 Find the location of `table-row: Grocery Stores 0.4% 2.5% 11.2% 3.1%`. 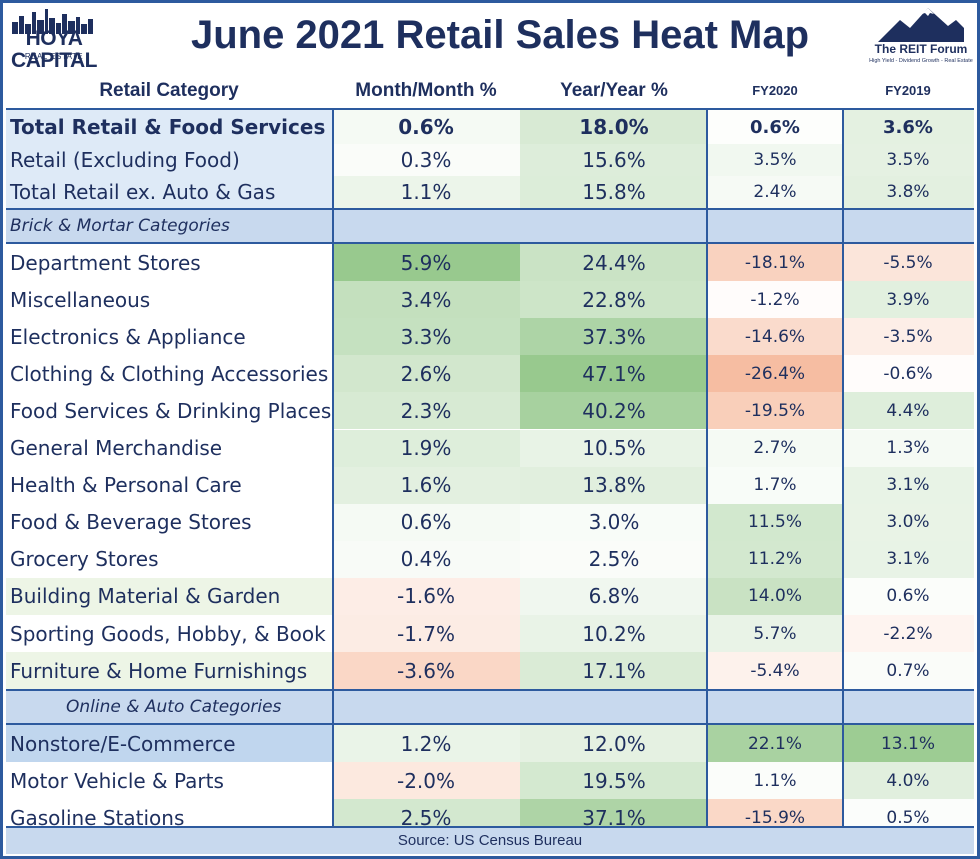

table-row: Grocery Stores 0.4% 2.5% 11.2% 3.1% is located at coordinates (490, 559).